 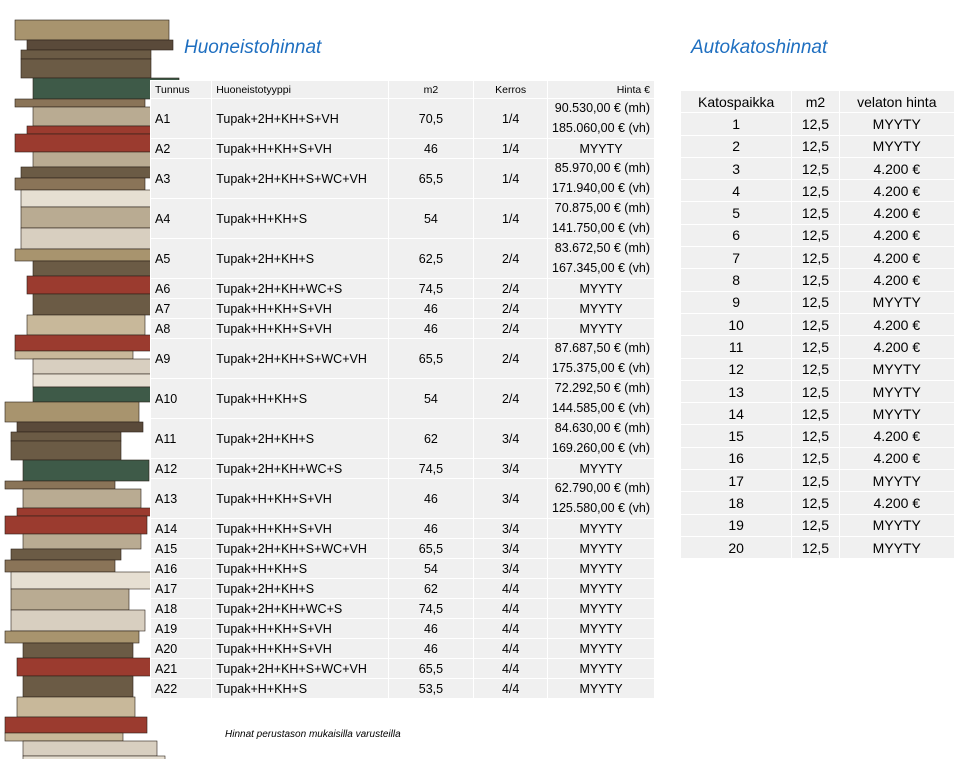 I want to click on table-row: 11 12,5 4.200 €, so click(x=817, y=347).